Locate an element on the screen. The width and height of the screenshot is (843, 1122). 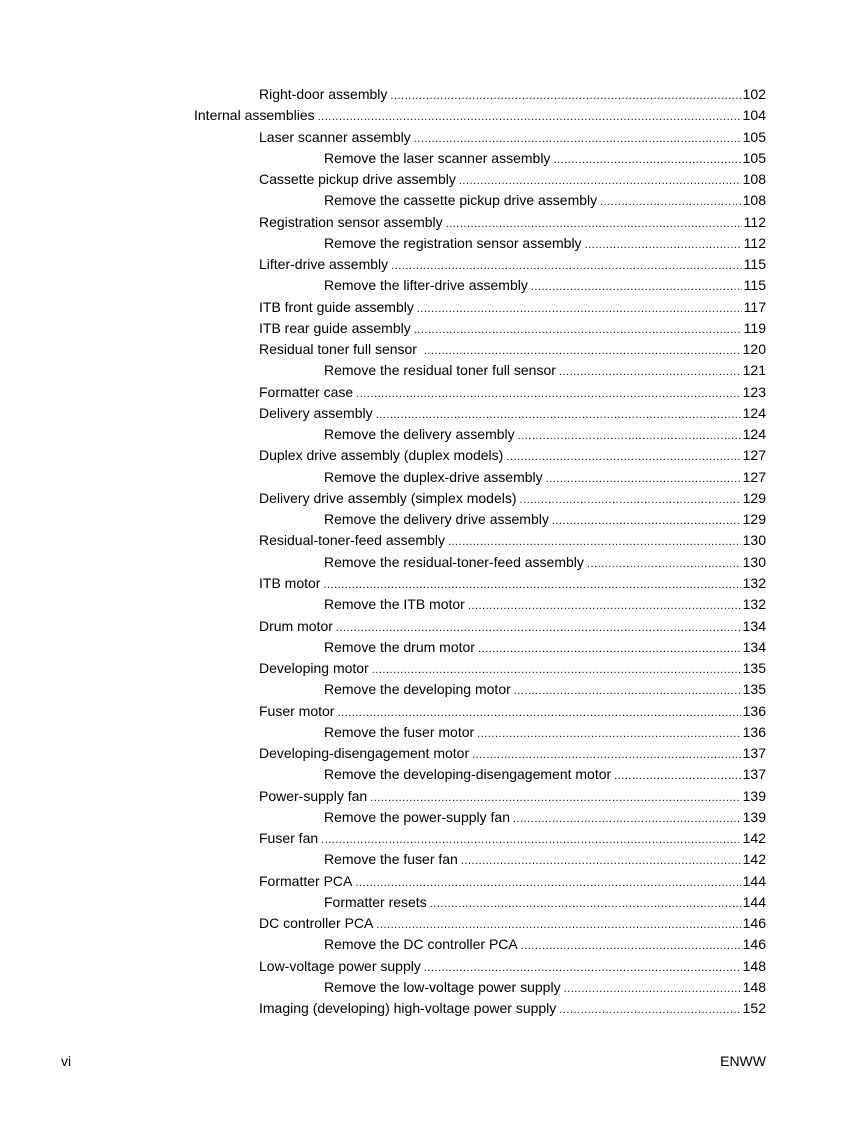
toc-entry: Fuser fan 142 is located at coordinates (512, 838).